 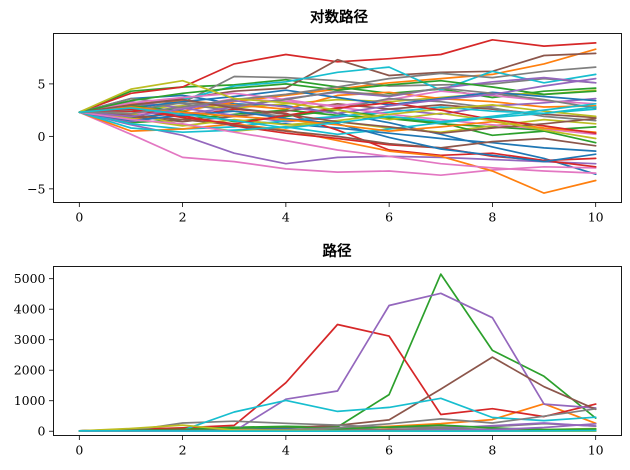 I want to click on paths-y-tick-label: 4000, so click(x=30, y=309).